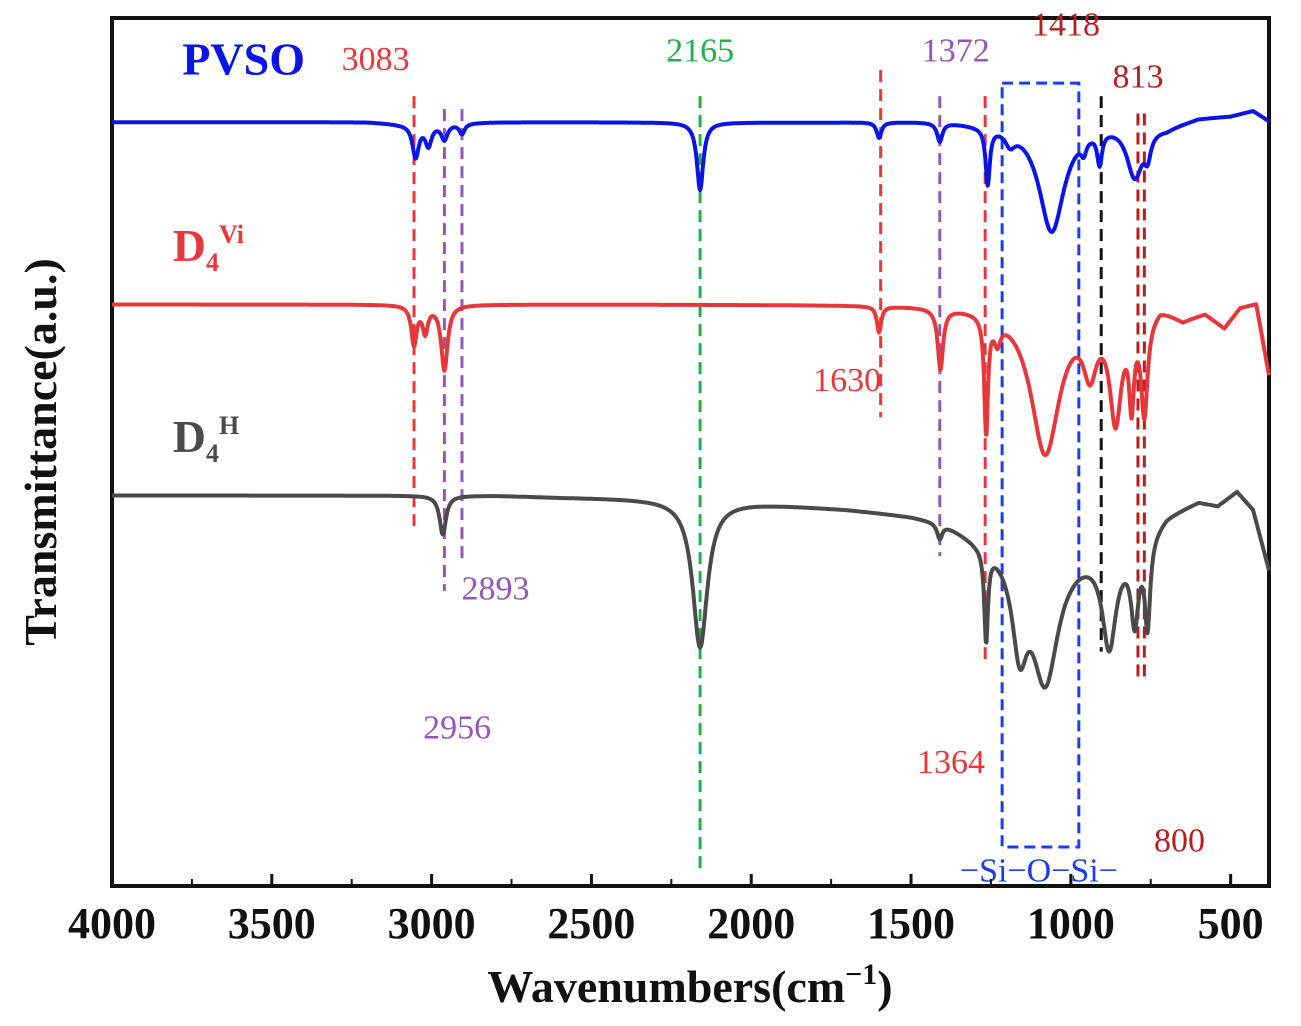 The width and height of the screenshot is (1301, 1026). I want to click on label-1364: 1364, so click(951, 762).